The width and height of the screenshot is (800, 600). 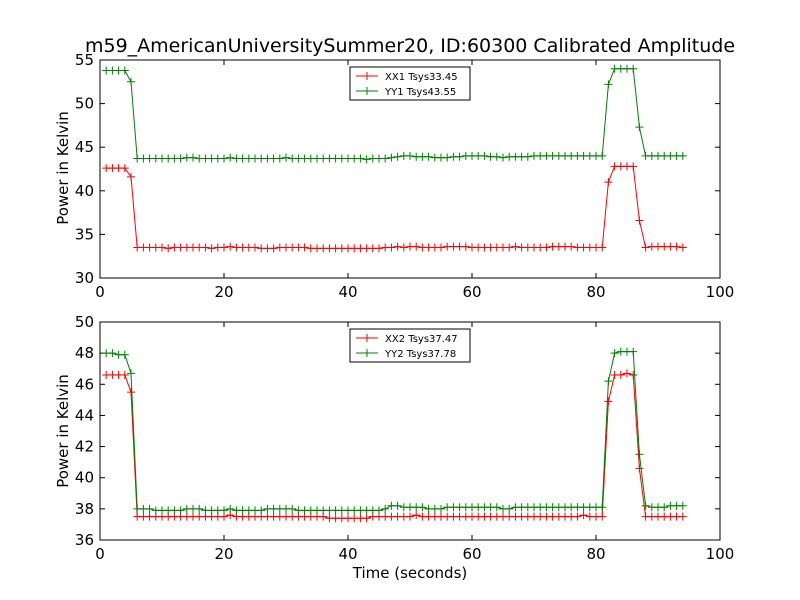 What do you see at coordinates (84, 104) in the screenshot?
I see `top-y-tick-label: 50` at bounding box center [84, 104].